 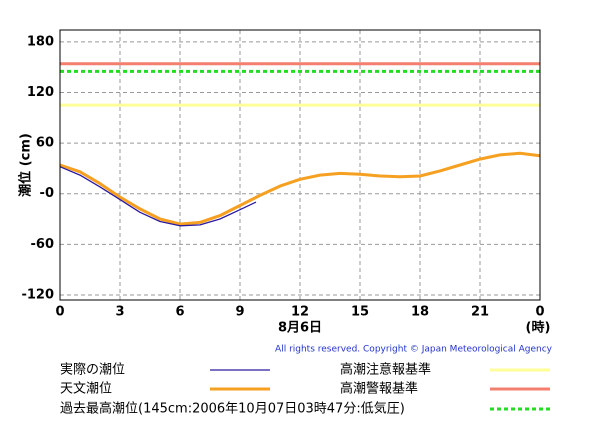 What do you see at coordinates (45, 143) in the screenshot?
I see `y-tick-label: 60` at bounding box center [45, 143].